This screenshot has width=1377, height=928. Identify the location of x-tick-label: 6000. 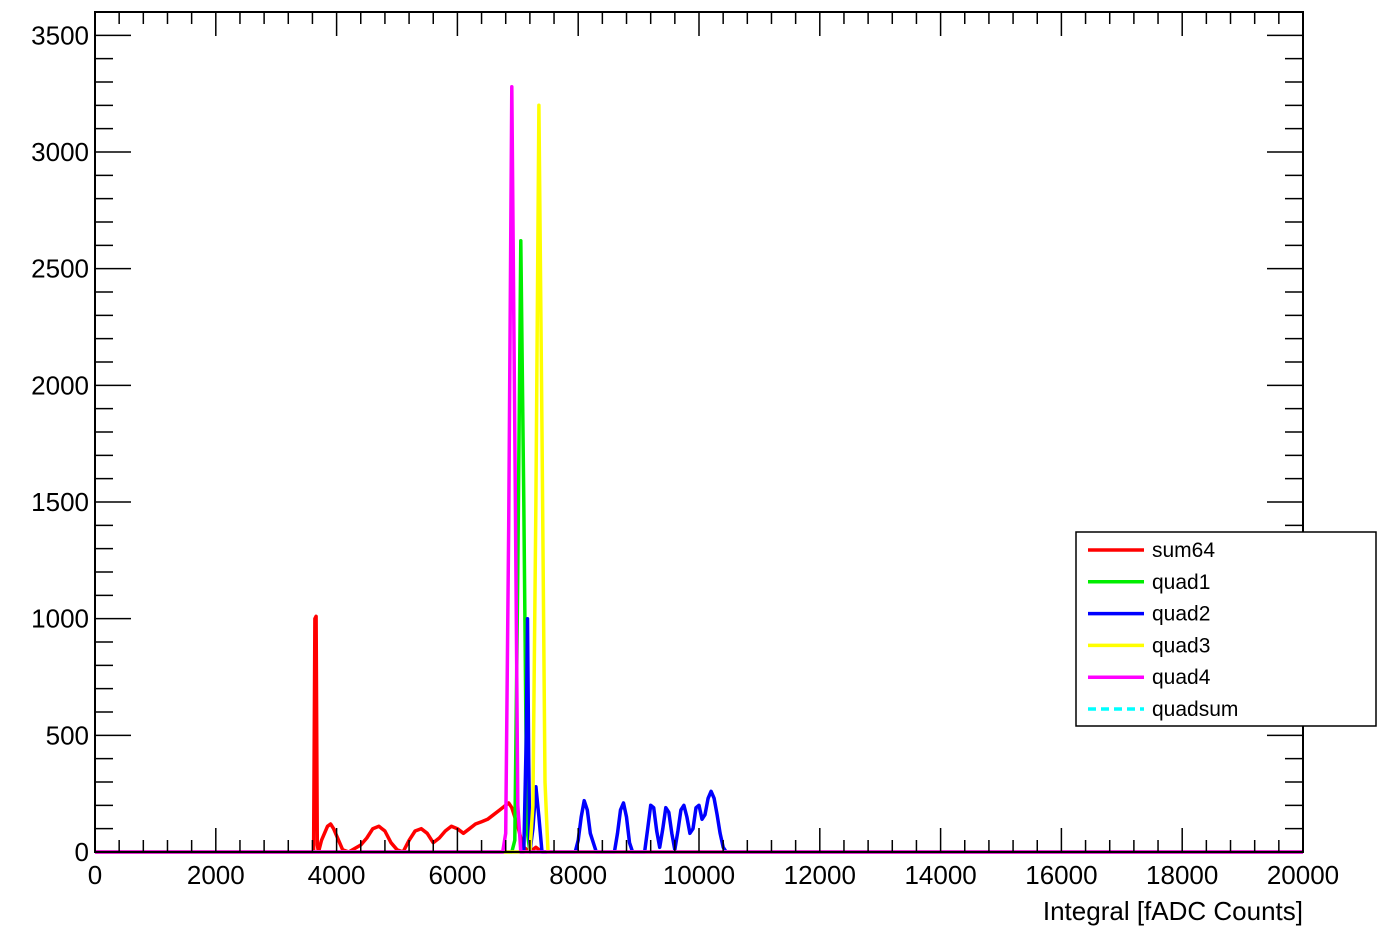
(457, 875).